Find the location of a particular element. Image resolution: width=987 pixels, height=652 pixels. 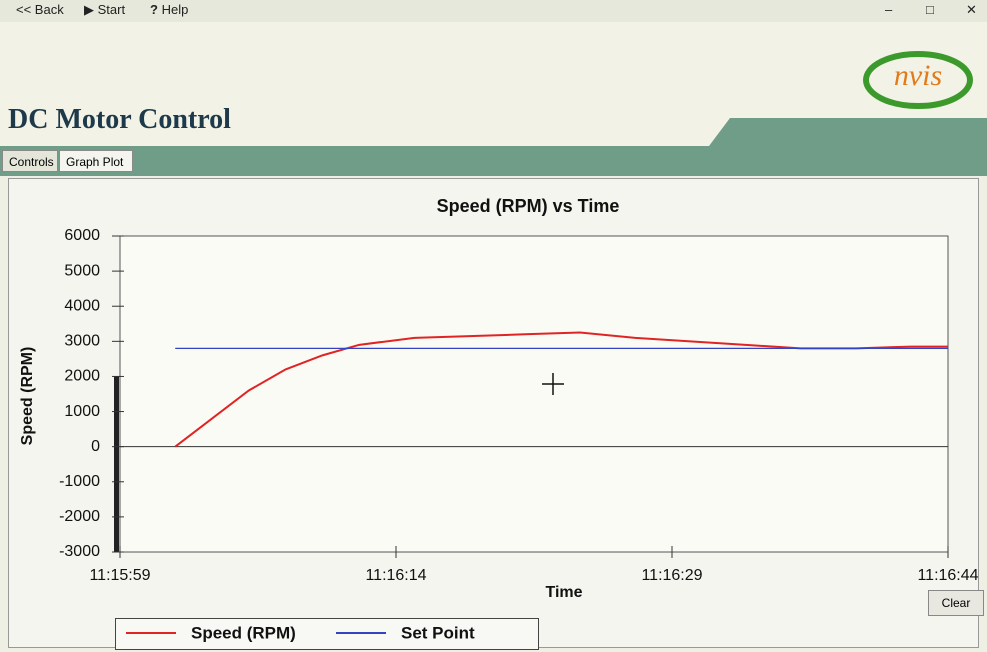

start-label: Start is located at coordinates (111, 9).